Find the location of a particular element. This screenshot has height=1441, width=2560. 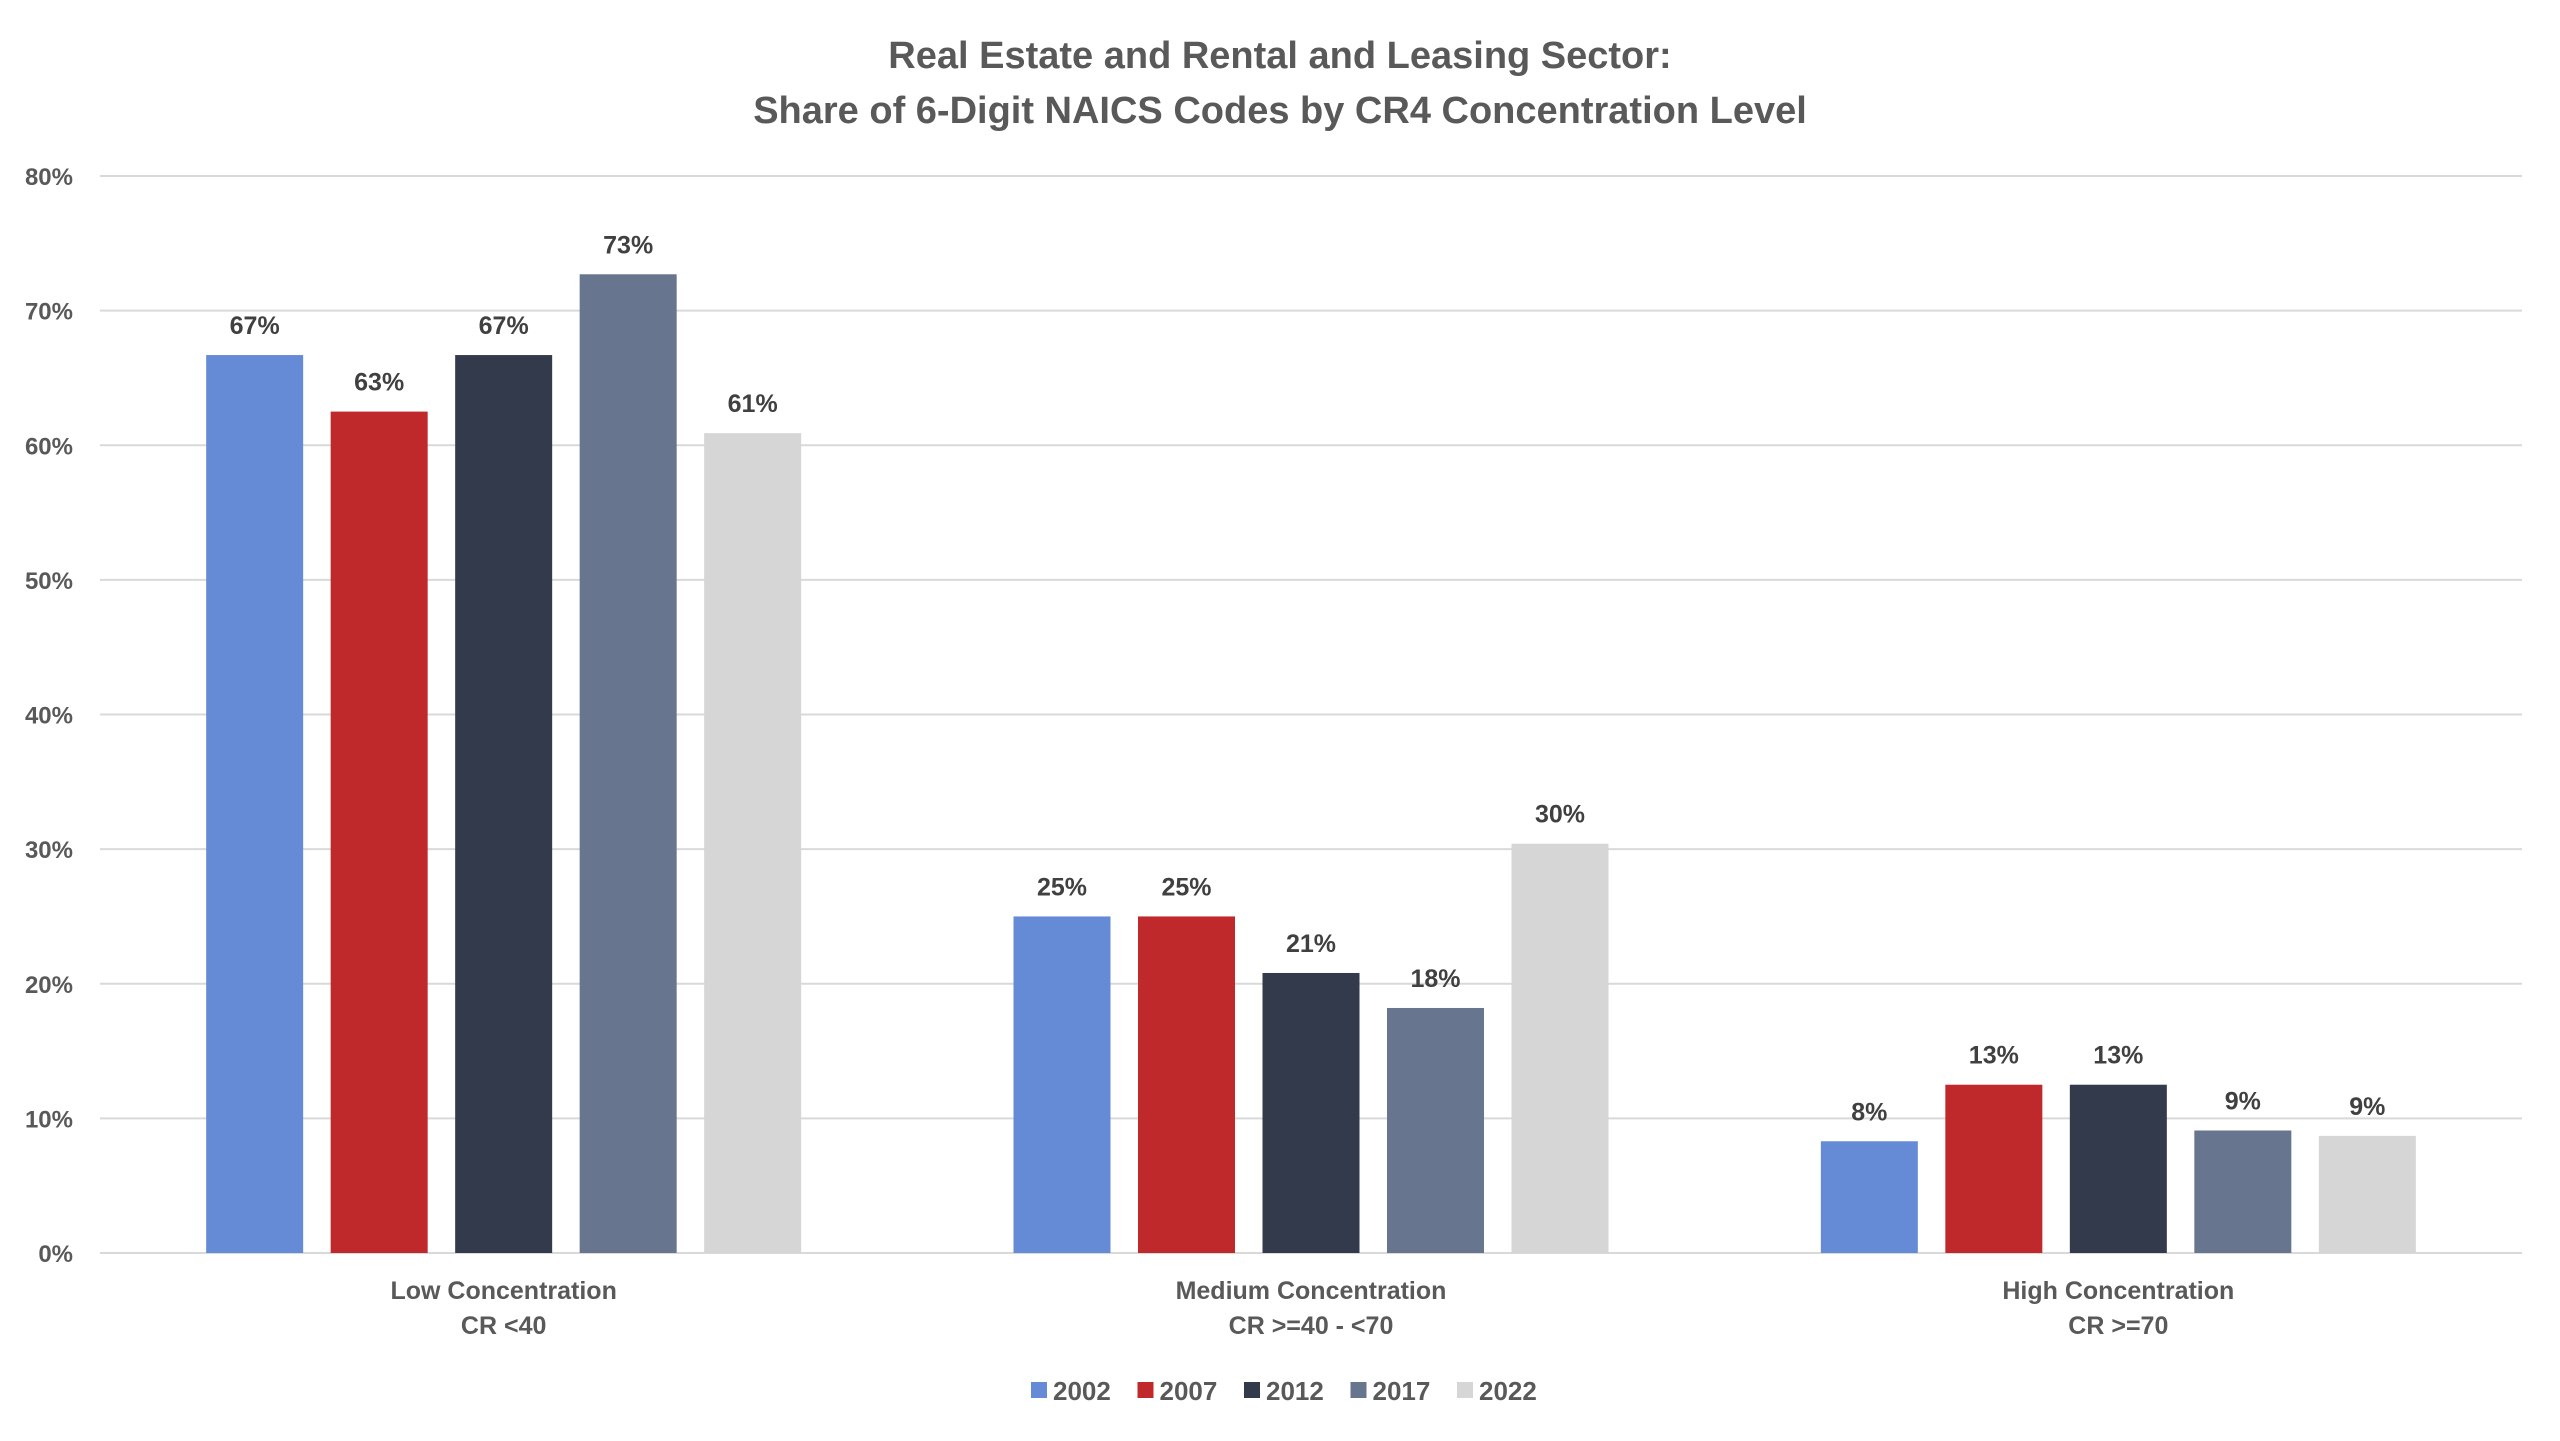

legend-item-2012: 2012 is located at coordinates (1284, 1391).